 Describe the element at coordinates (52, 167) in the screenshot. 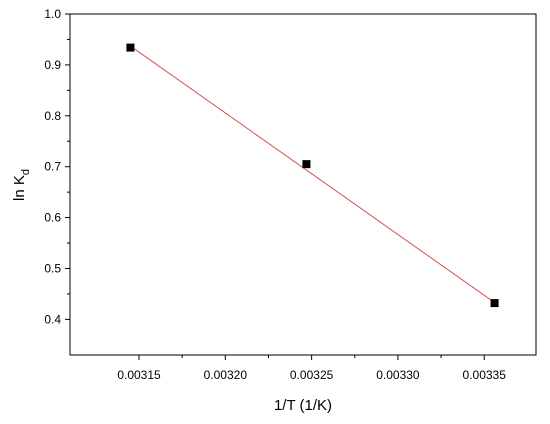

I see `y-tick-label: 0.7` at that location.